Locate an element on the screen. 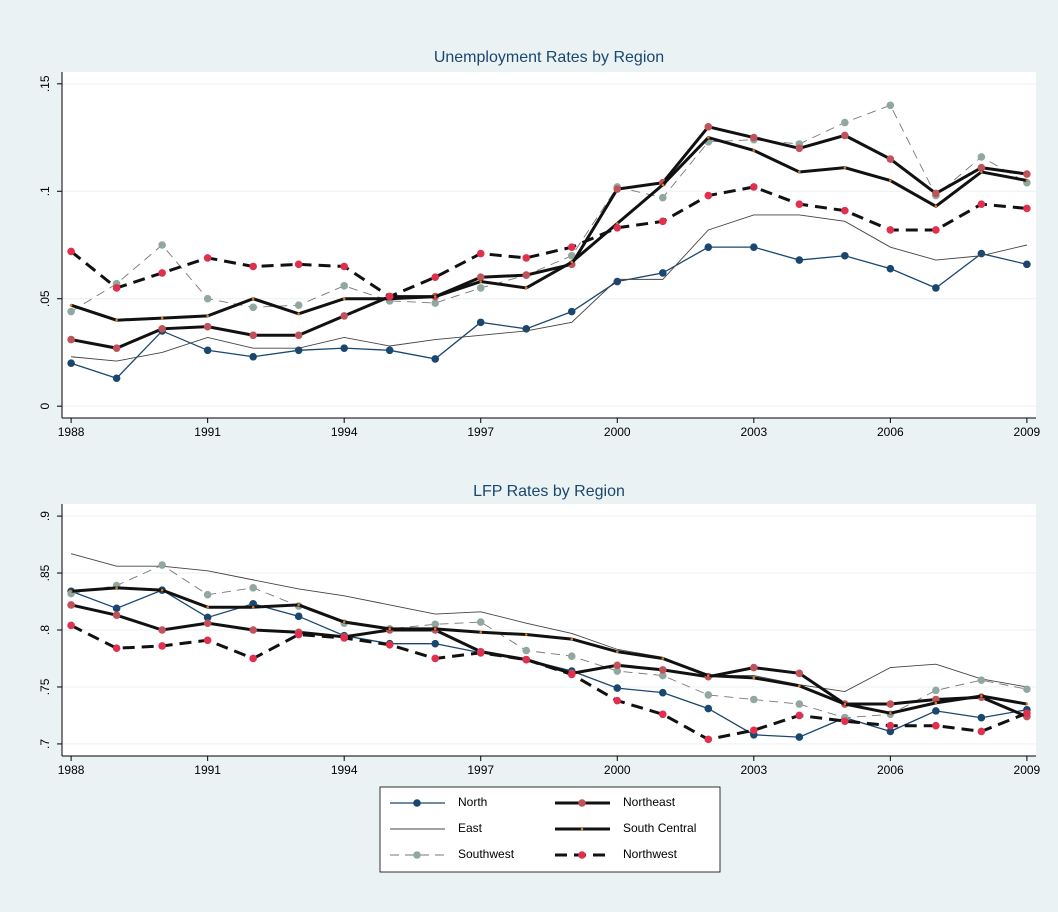 This screenshot has width=1058, height=912. legend-label: South Central is located at coordinates (659, 828).